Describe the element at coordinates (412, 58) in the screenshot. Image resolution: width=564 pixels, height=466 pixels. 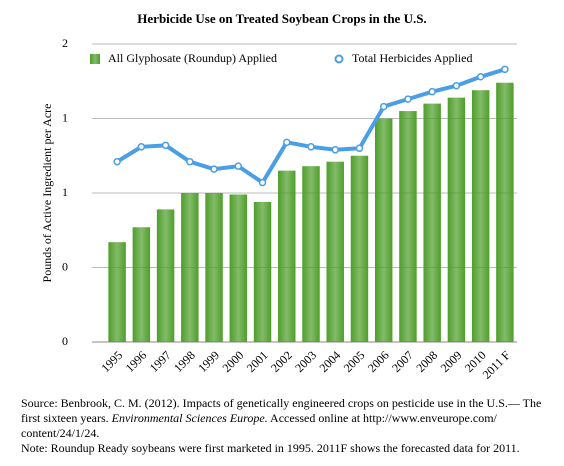
I see `legend-label: Total Herbicides Applied` at that location.